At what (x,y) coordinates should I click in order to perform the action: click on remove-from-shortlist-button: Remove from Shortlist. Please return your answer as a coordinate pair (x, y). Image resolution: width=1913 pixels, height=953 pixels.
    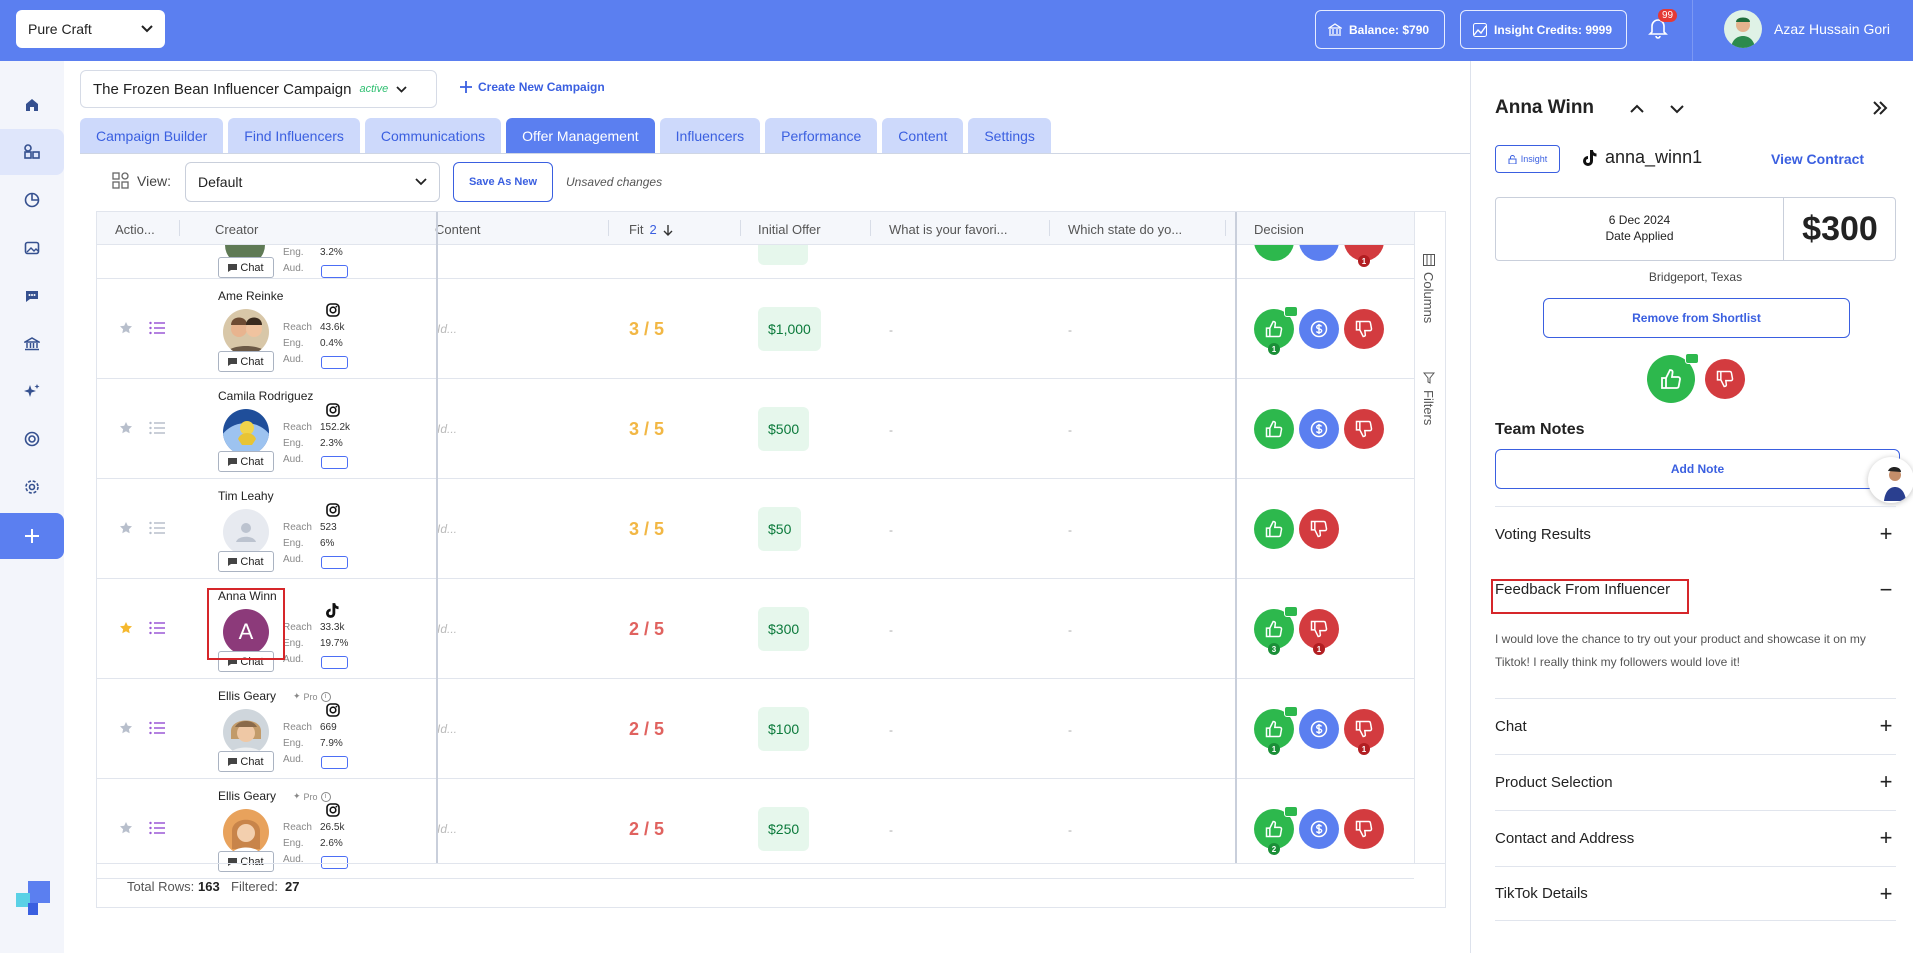
    Looking at the image, I should click on (1696, 318).